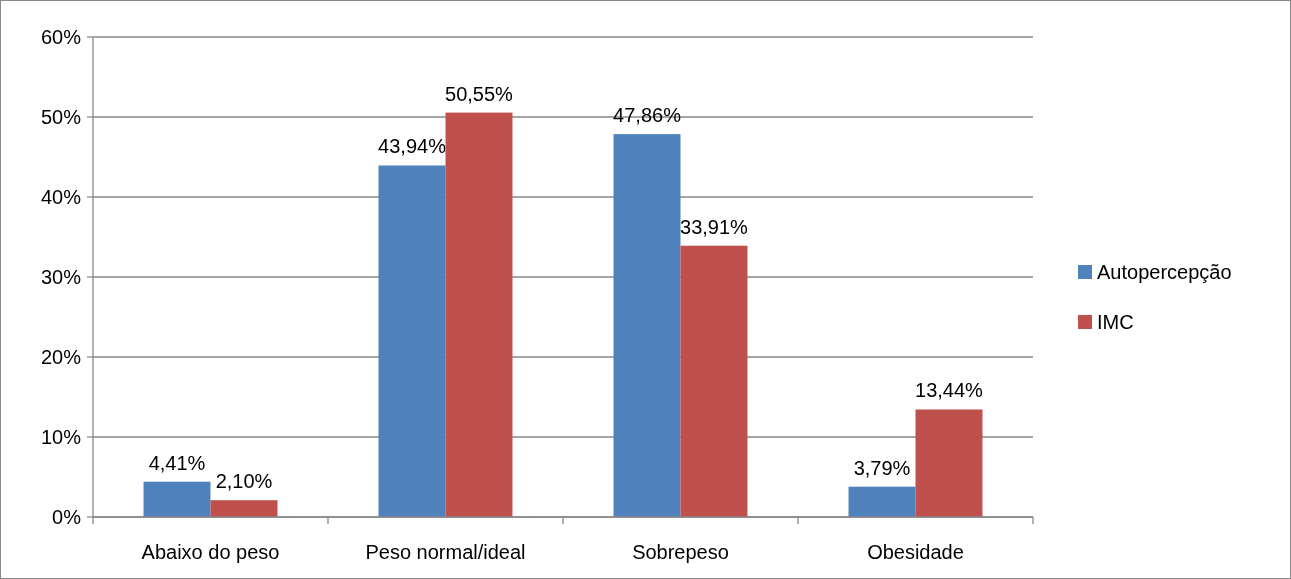 The width and height of the screenshot is (1291, 579). Describe the element at coordinates (882, 467) in the screenshot. I see `data-label: 3,79%` at that location.